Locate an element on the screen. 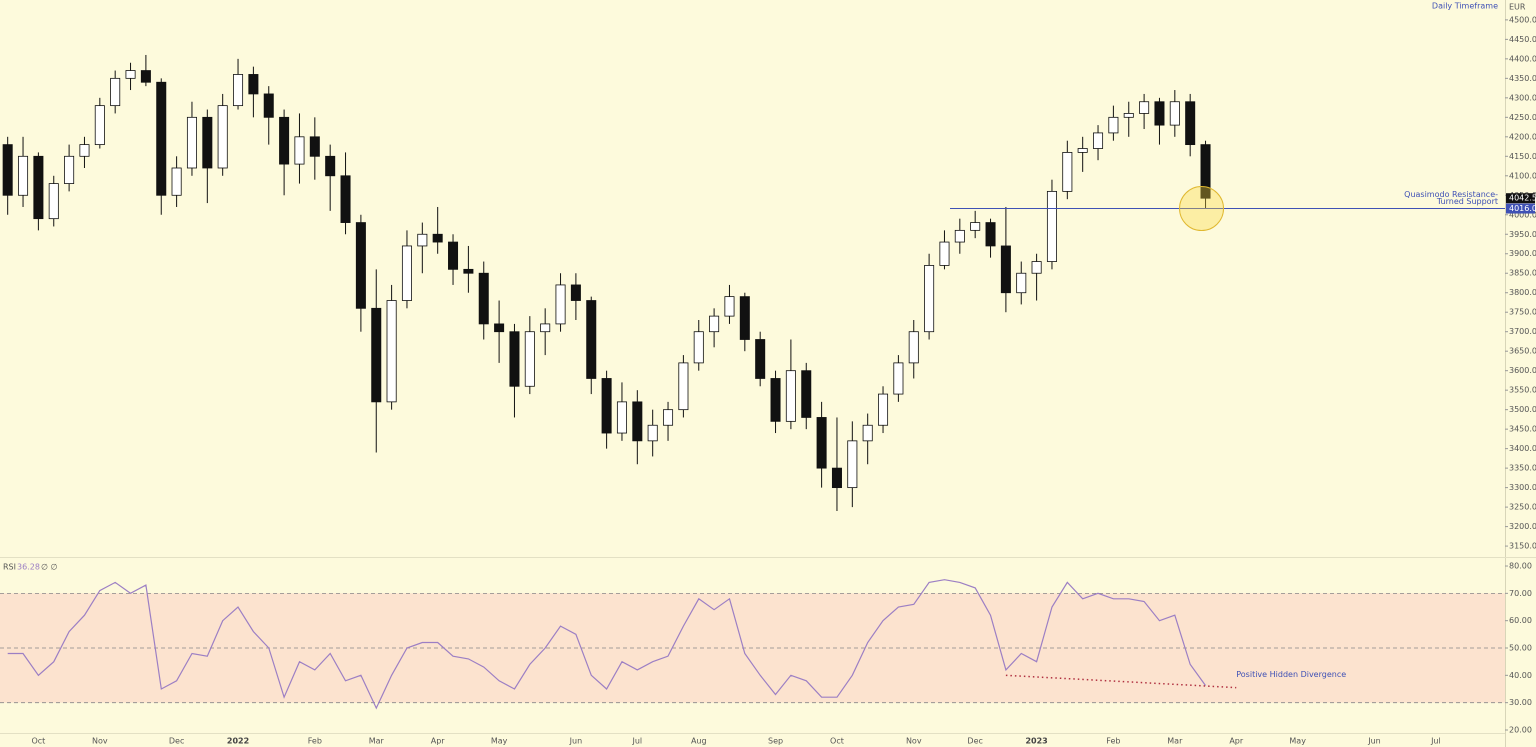  support-price-box is located at coordinates (1520, 208).